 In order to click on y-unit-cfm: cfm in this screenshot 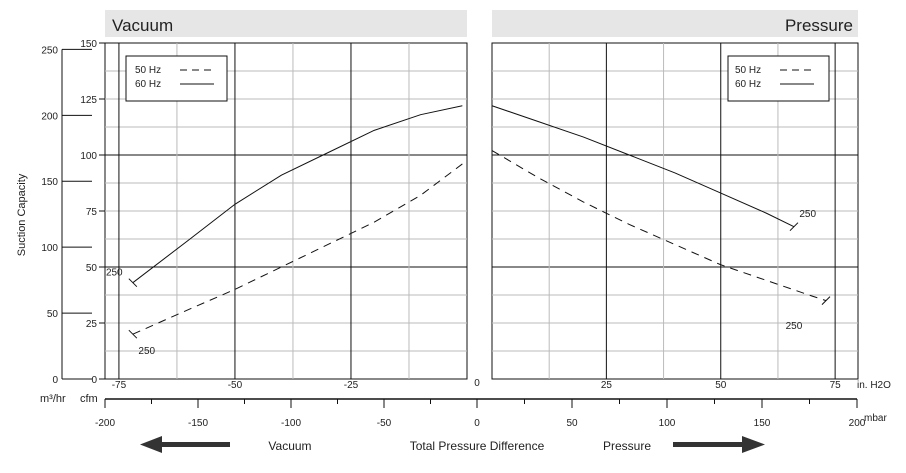, I will do `click(89, 399)`.